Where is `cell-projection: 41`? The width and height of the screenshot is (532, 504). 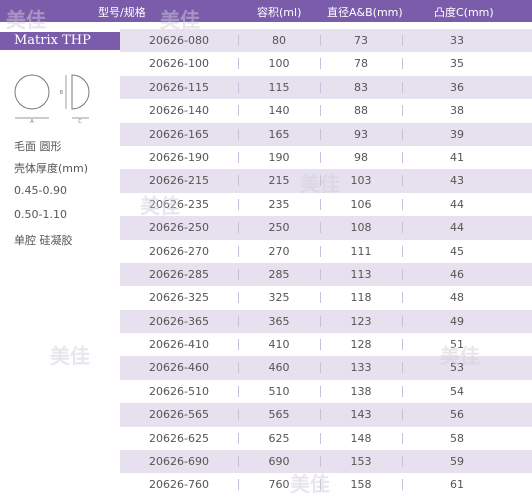
cell-projection: 41 is located at coordinates (457, 157).